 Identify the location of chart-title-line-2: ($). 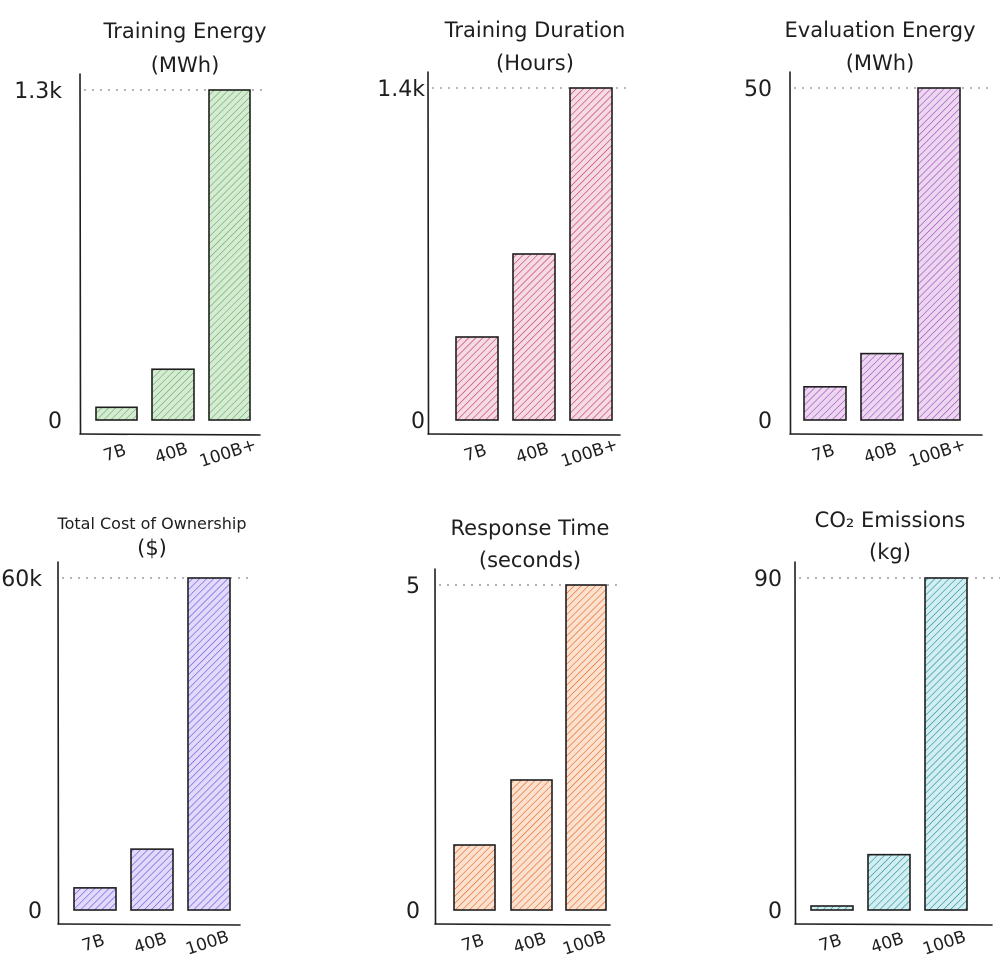
(152, 548).